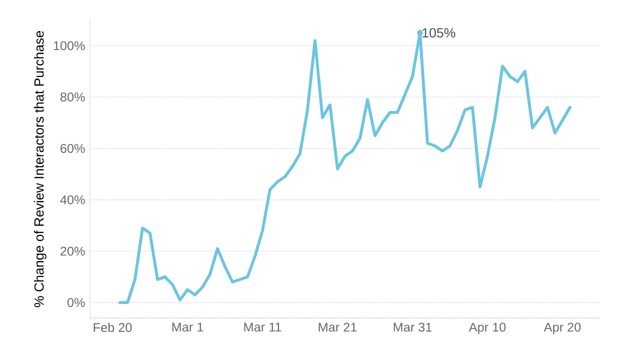  What do you see at coordinates (72, 148) in the screenshot?
I see `y-tick-label: 60%` at bounding box center [72, 148].